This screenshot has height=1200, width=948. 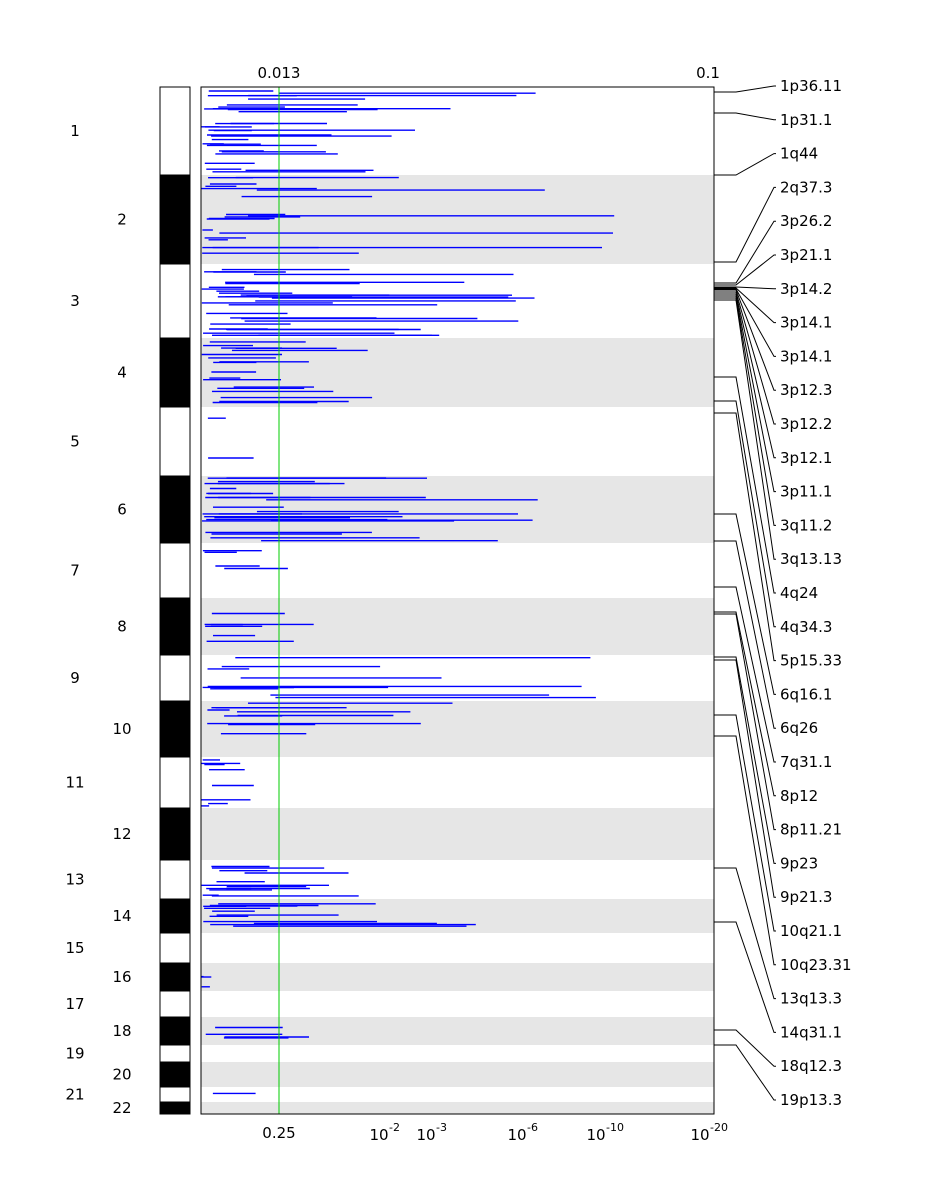 I want to click on bottom-axis-exponent: -3, so click(x=441, y=1127).